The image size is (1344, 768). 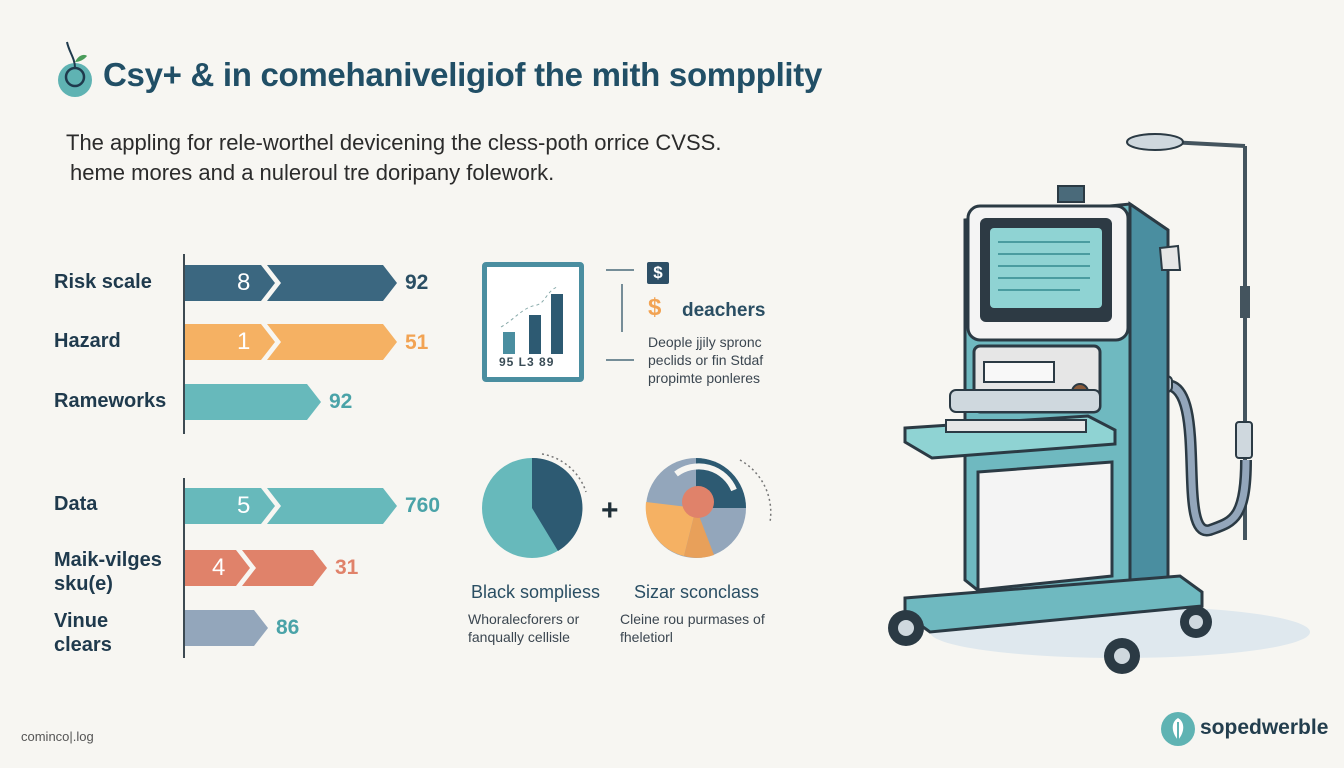 I want to click on info-desc-line: peclids or fin Stdaf, so click(x=706, y=360).